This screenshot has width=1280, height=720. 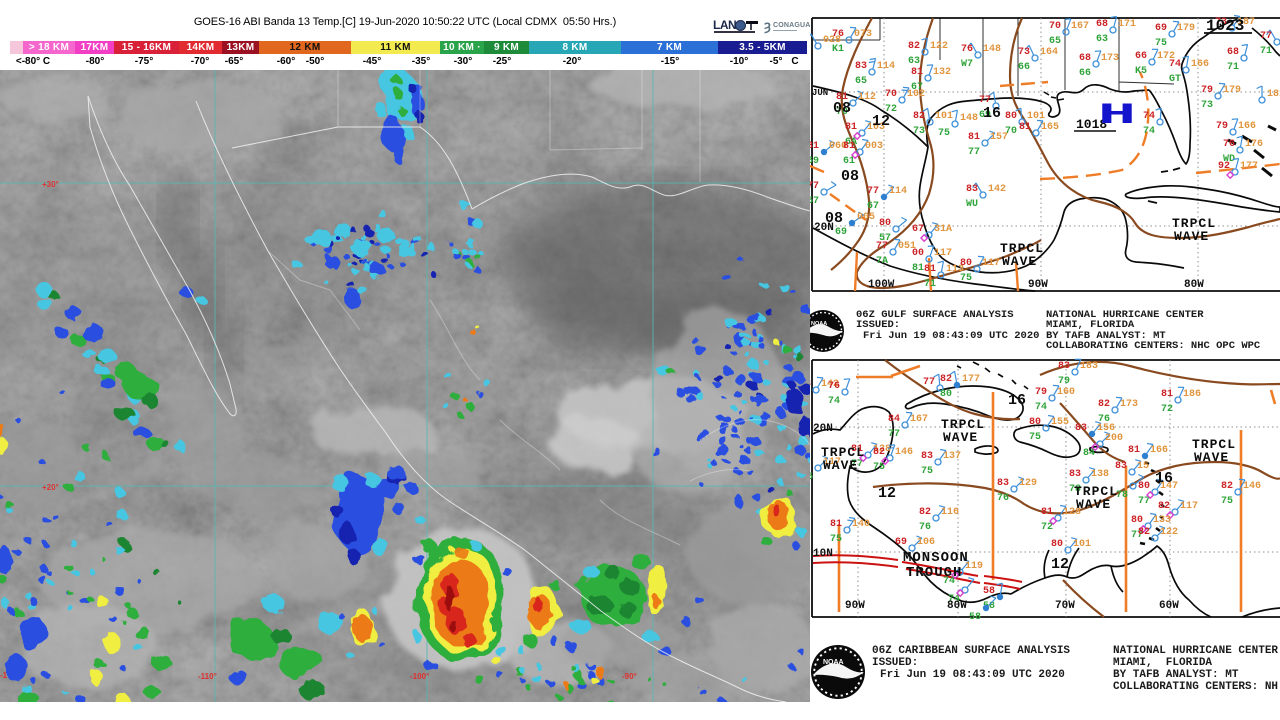 I want to click on svg-text: 1018, so click(x=1091, y=124).